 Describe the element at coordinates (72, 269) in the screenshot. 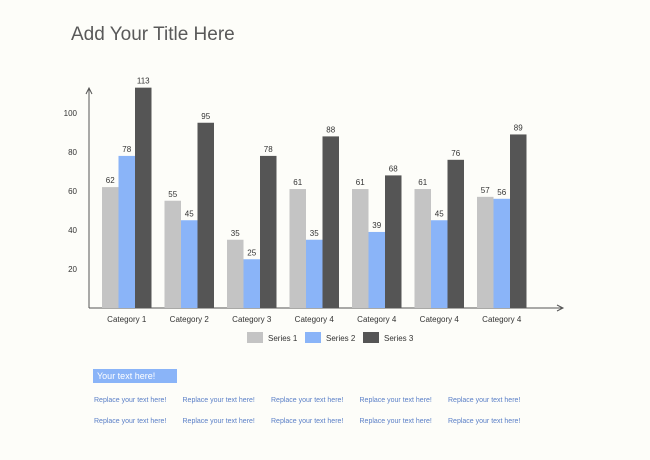

I see `y-tick-label: 20` at that location.